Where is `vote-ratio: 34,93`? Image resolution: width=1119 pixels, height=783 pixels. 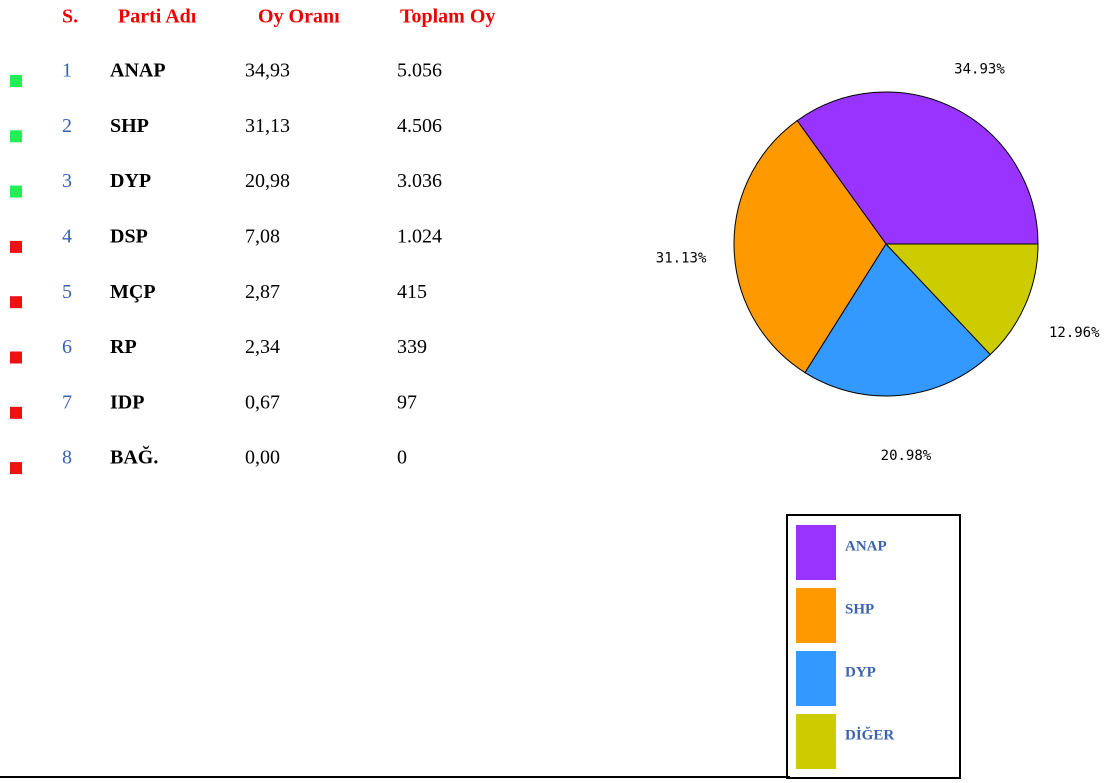
vote-ratio: 34,93 is located at coordinates (267, 71).